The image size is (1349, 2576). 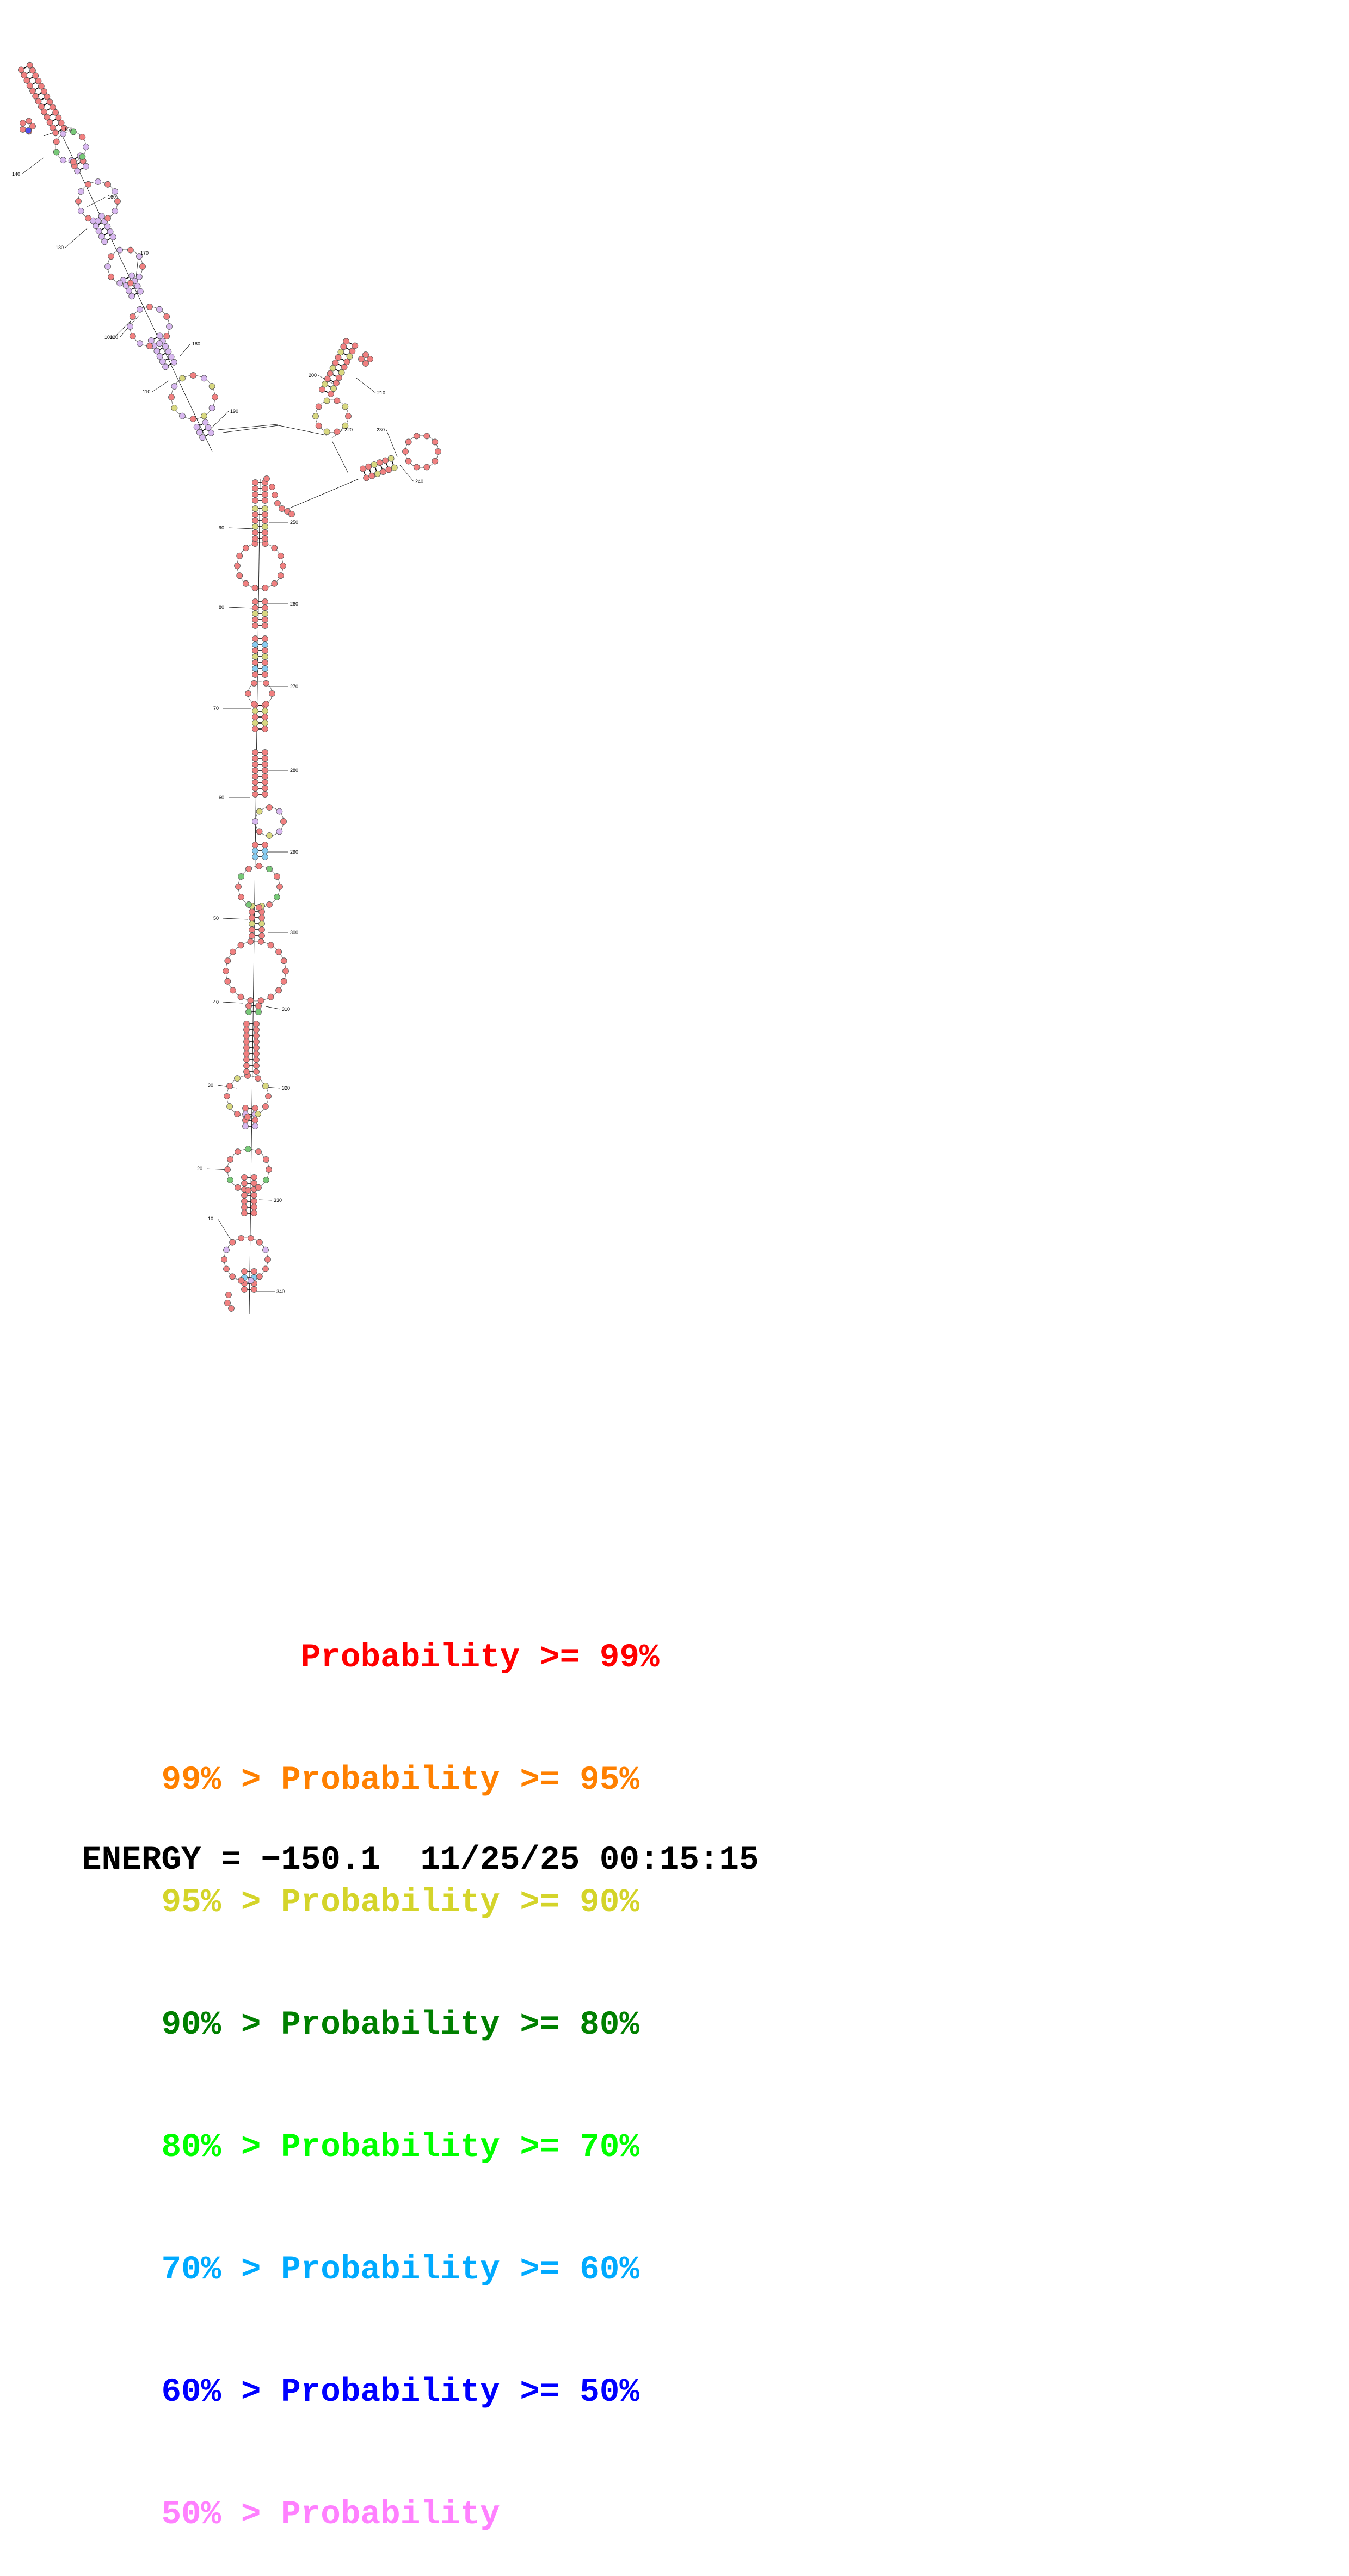 What do you see at coordinates (221, 528) in the screenshot?
I see `position-label: 90` at bounding box center [221, 528].